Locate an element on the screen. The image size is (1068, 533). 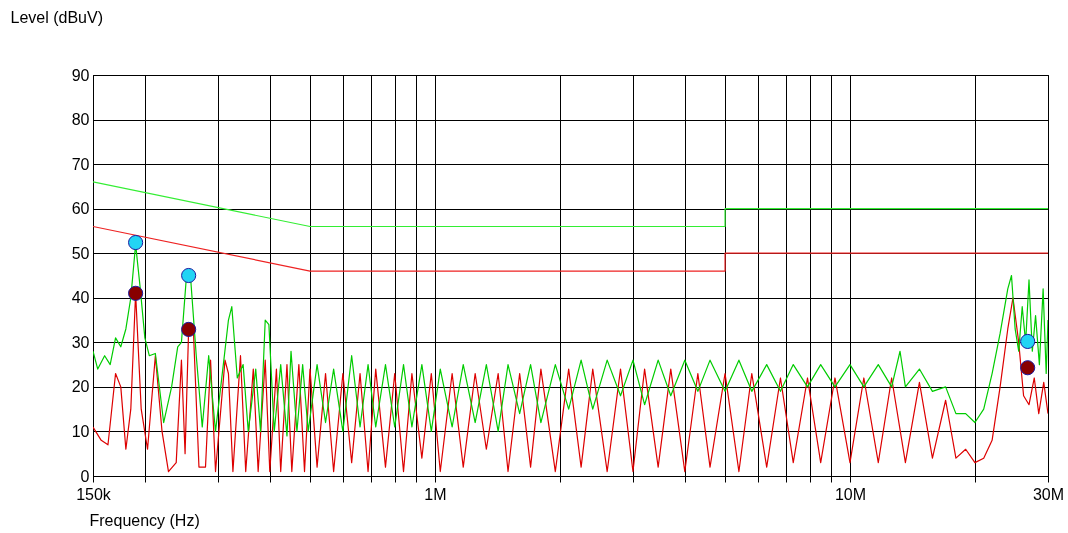
x-axis-title: Frequency (Hz) is located at coordinates (144, 520).